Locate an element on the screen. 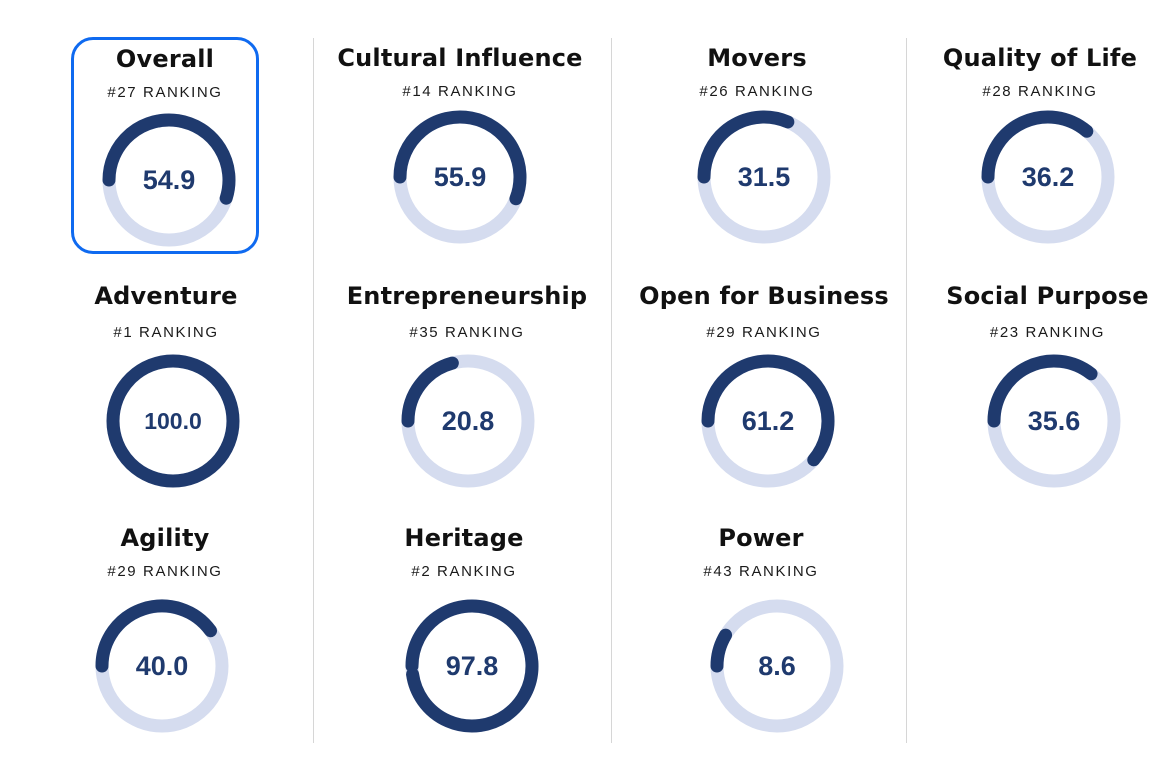 The image size is (1170, 760). card-title: Movers is located at coordinates (757, 58).